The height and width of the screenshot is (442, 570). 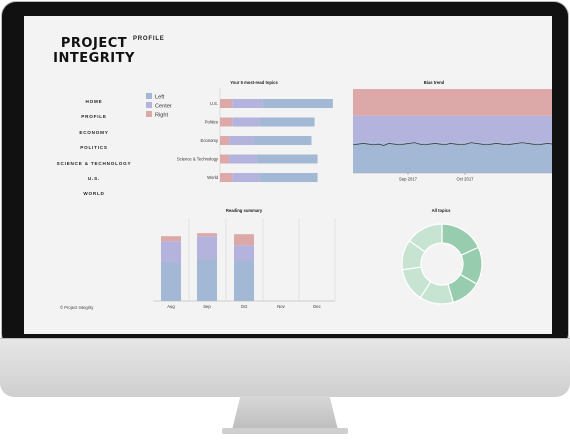 What do you see at coordinates (442, 264) in the screenshot?
I see `all-topics-donut` at bounding box center [442, 264].